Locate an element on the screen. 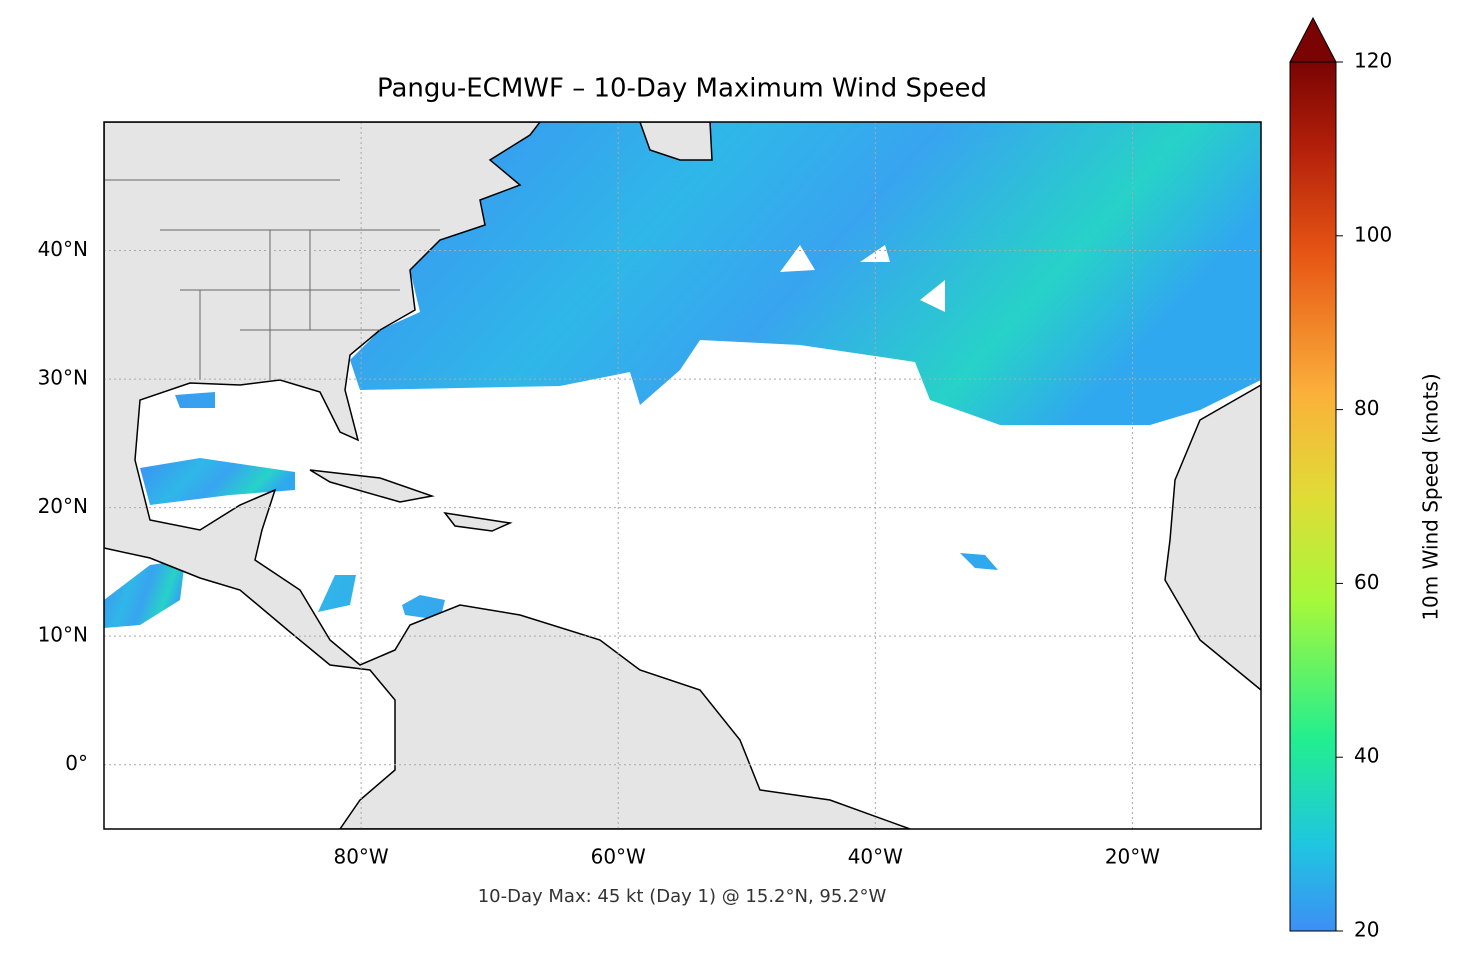 This screenshot has width=1466, height=969. colorbar-tick-label: 40 is located at coordinates (1366, 756).